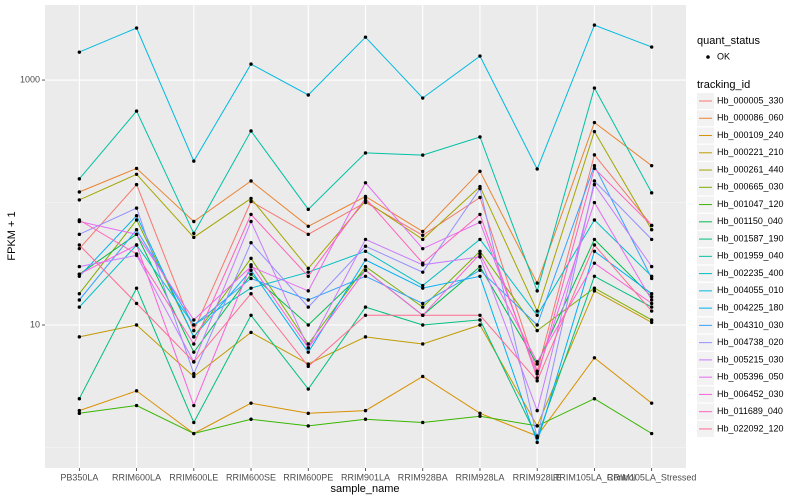  What do you see at coordinates (251, 477) in the screenshot?
I see `x-tick-label: RRIM600SE` at bounding box center [251, 477].